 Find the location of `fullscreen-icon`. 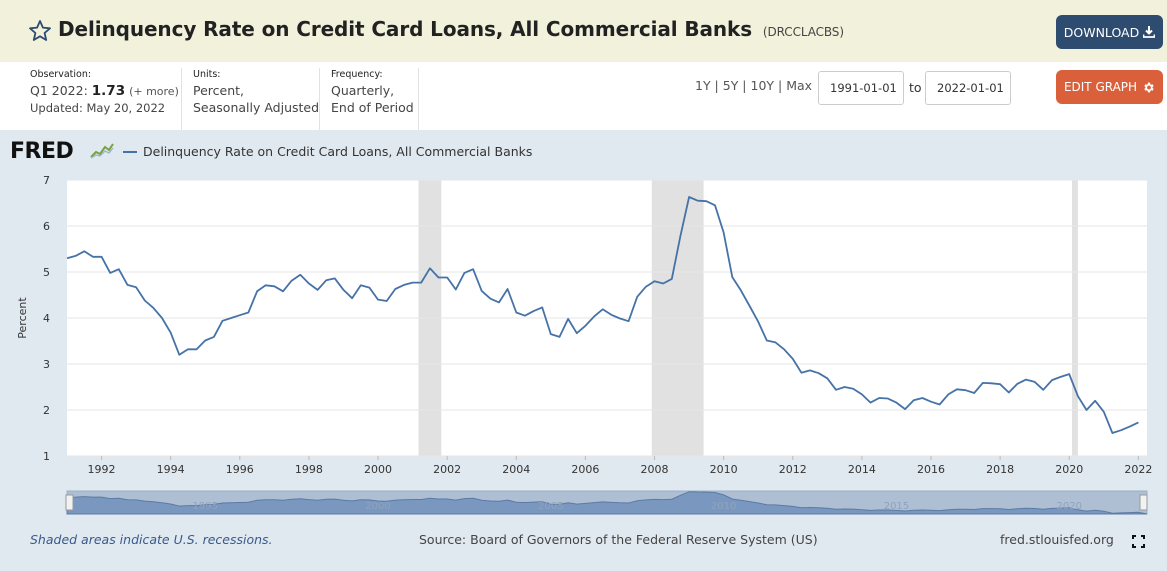

fullscreen-icon is located at coordinates (1138, 541).